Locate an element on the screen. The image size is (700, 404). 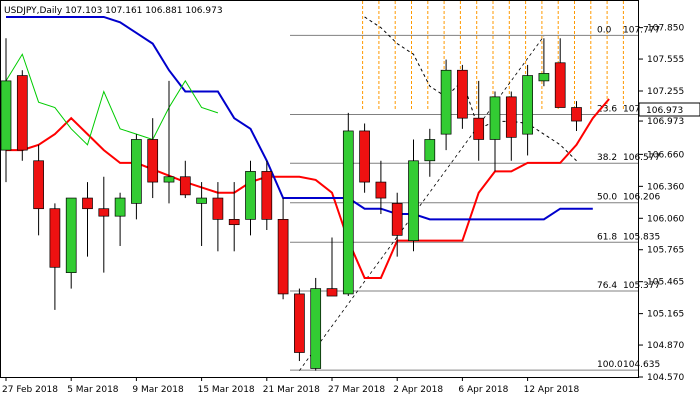
fib-level-label: 50.0 is located at coordinates (607, 198).